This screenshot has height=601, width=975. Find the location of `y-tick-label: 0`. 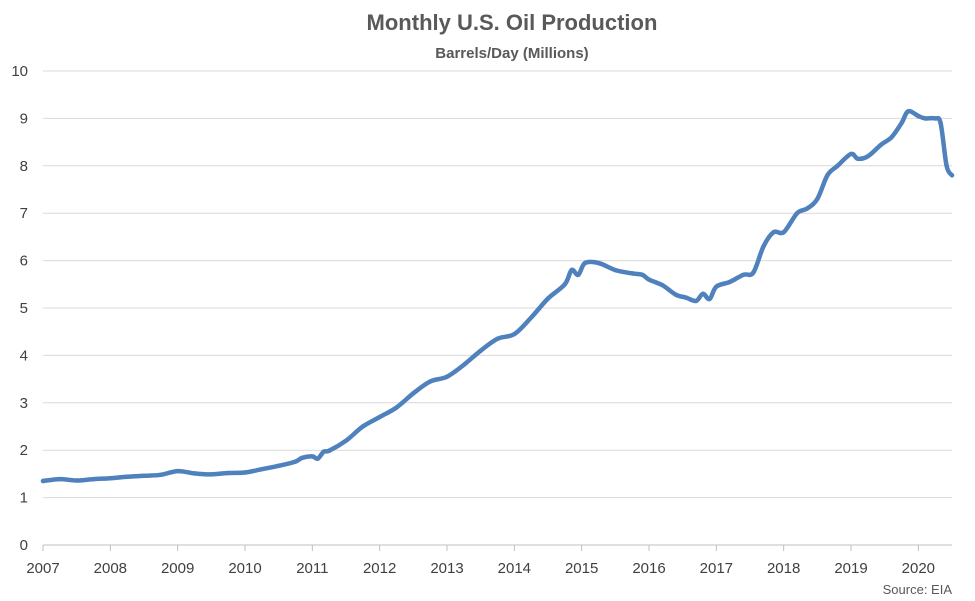

y-tick-label: 0 is located at coordinates (24, 545).